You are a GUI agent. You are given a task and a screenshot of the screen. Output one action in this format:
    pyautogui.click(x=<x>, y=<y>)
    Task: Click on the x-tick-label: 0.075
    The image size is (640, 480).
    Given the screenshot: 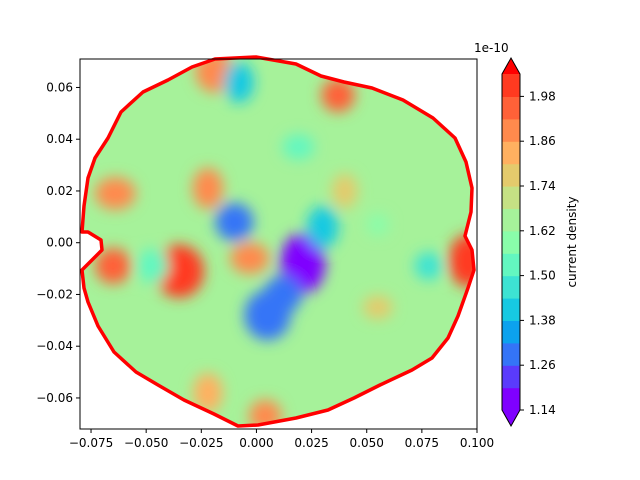 What is the action you would take?
    pyautogui.click(x=422, y=443)
    